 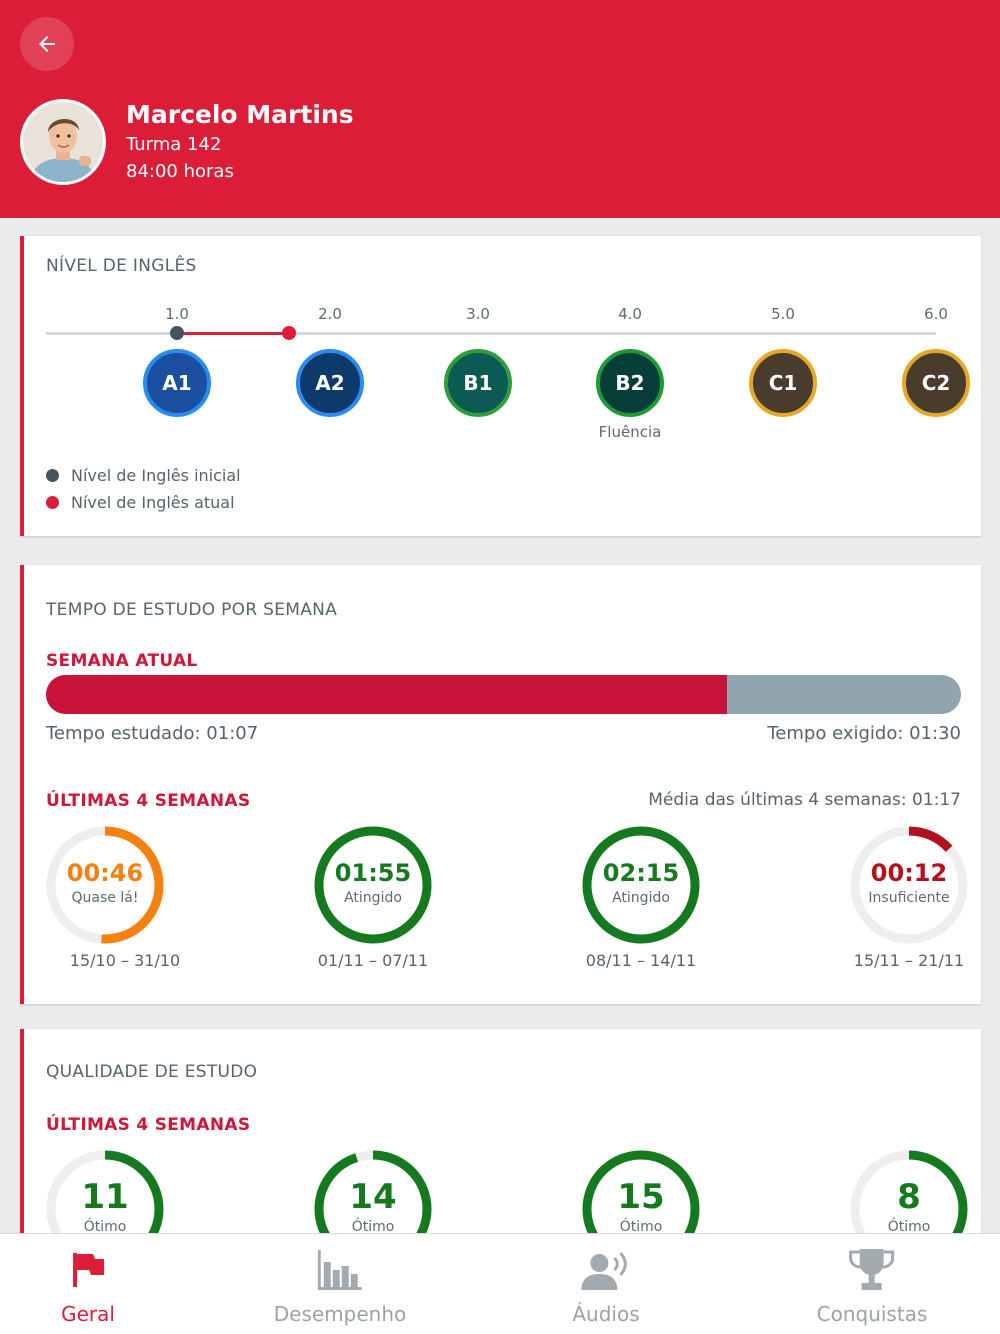 What do you see at coordinates (177, 314) in the screenshot?
I see `level-tick-label: 1.0` at bounding box center [177, 314].